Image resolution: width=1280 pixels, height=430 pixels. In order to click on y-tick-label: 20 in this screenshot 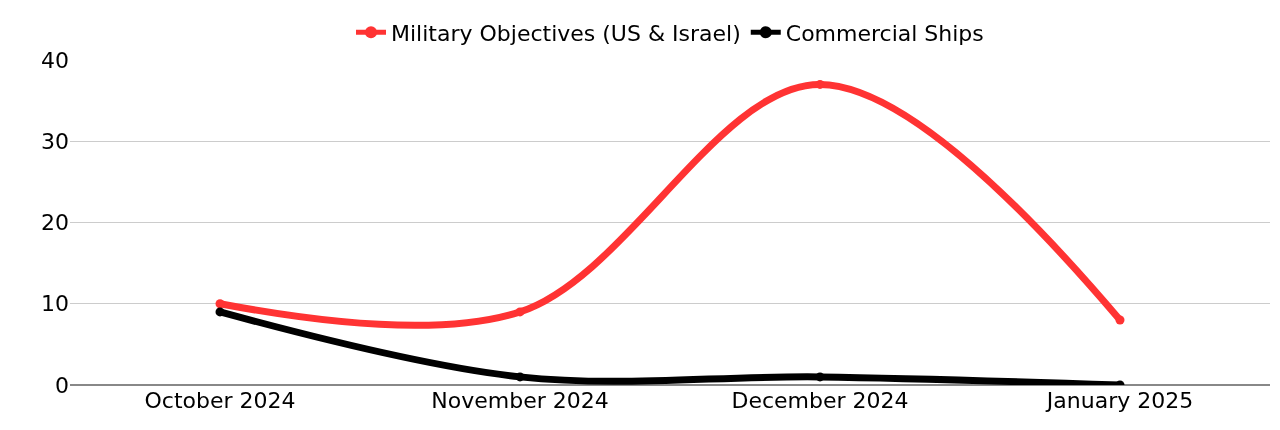, I will do `click(55, 223)`.